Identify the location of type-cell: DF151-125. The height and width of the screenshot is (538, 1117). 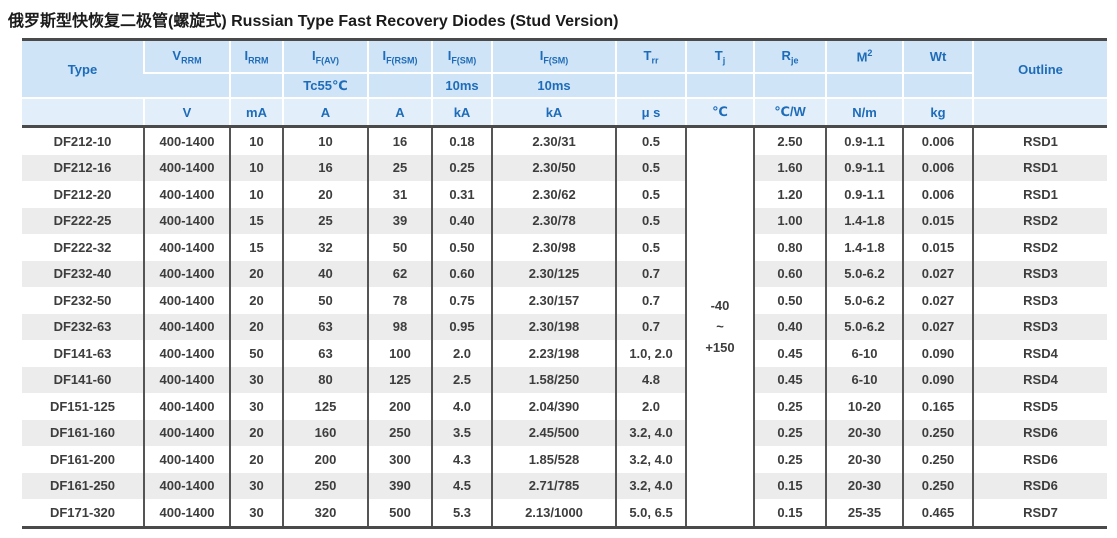
(83, 406).